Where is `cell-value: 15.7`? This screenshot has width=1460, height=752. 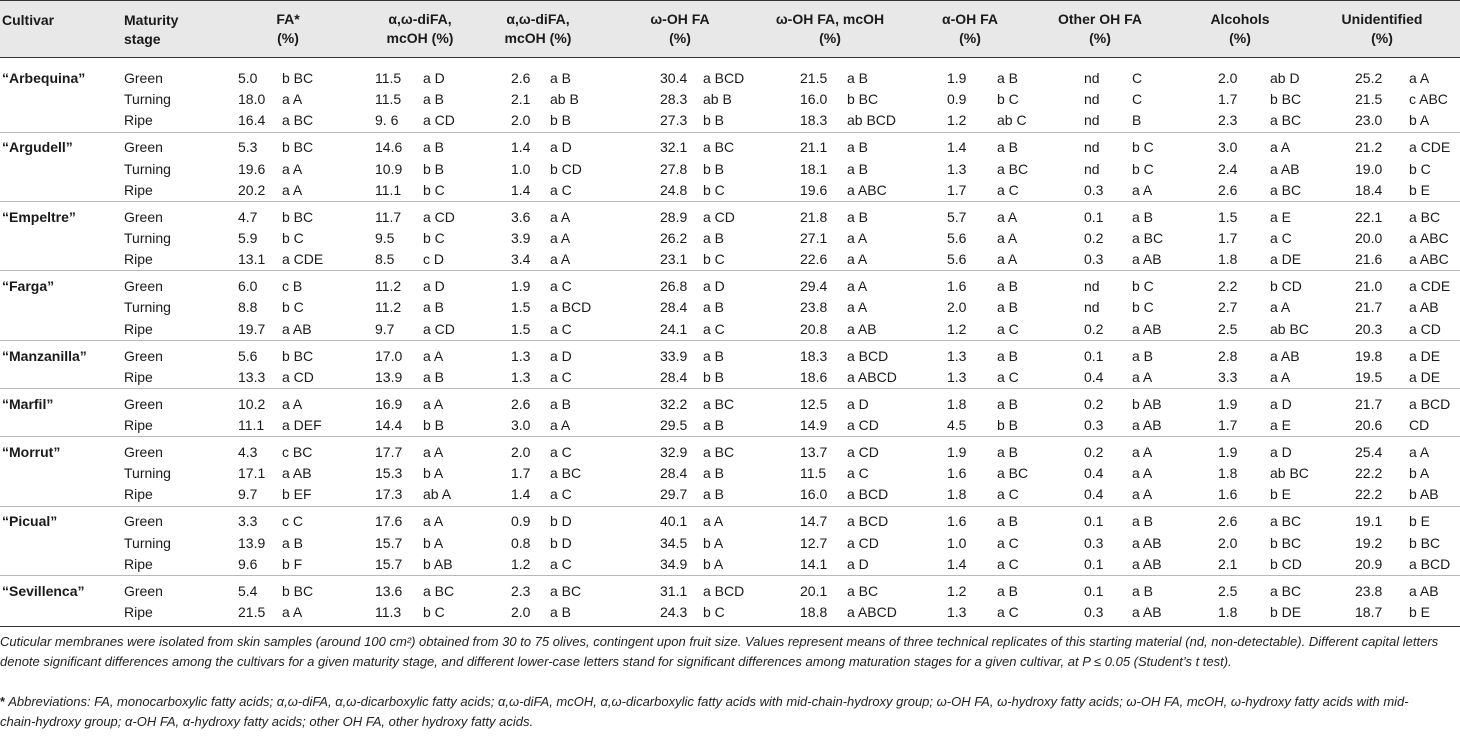
cell-value: 15.7 is located at coordinates (389, 543).